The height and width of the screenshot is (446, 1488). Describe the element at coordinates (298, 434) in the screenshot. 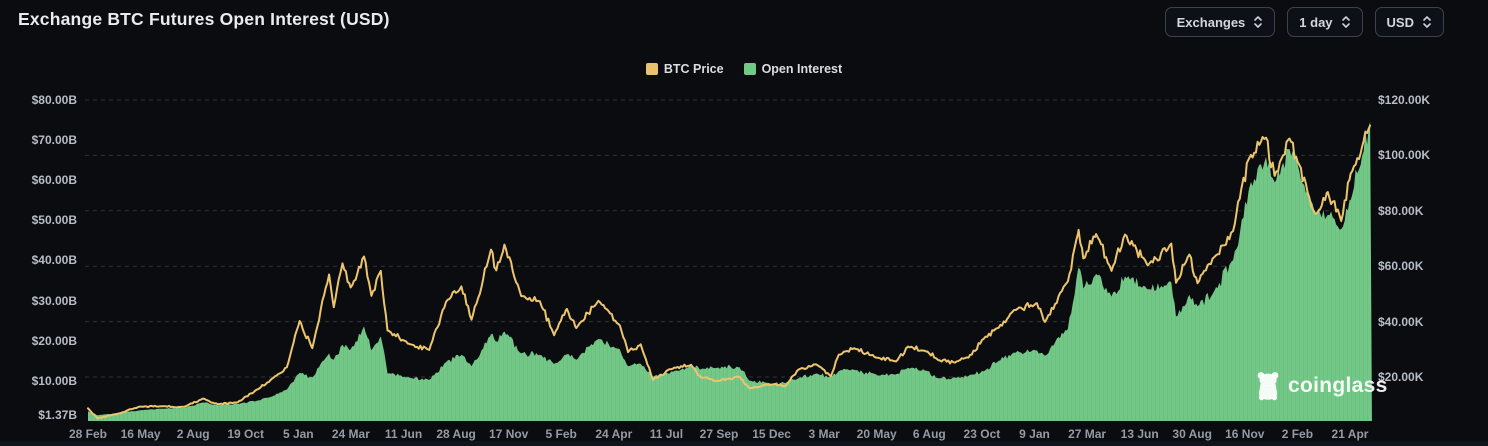

I see `x-axis-tick: 5 Jan` at that location.